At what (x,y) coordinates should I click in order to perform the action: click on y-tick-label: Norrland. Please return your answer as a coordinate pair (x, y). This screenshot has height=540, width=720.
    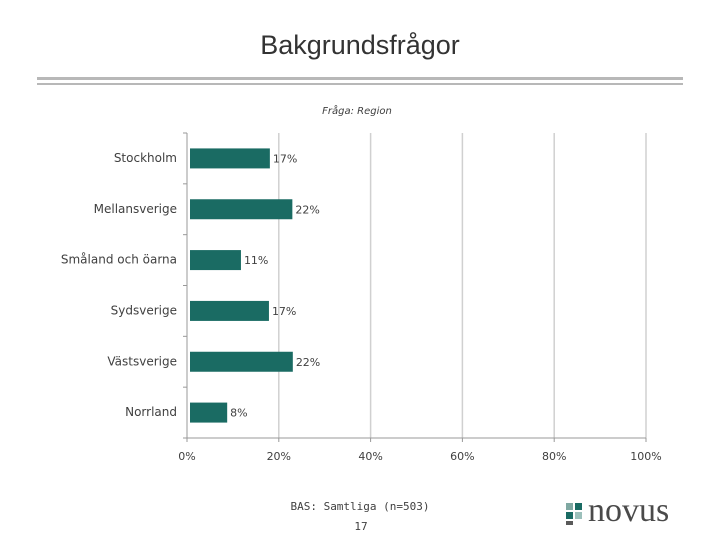
    Looking at the image, I should click on (151, 412).